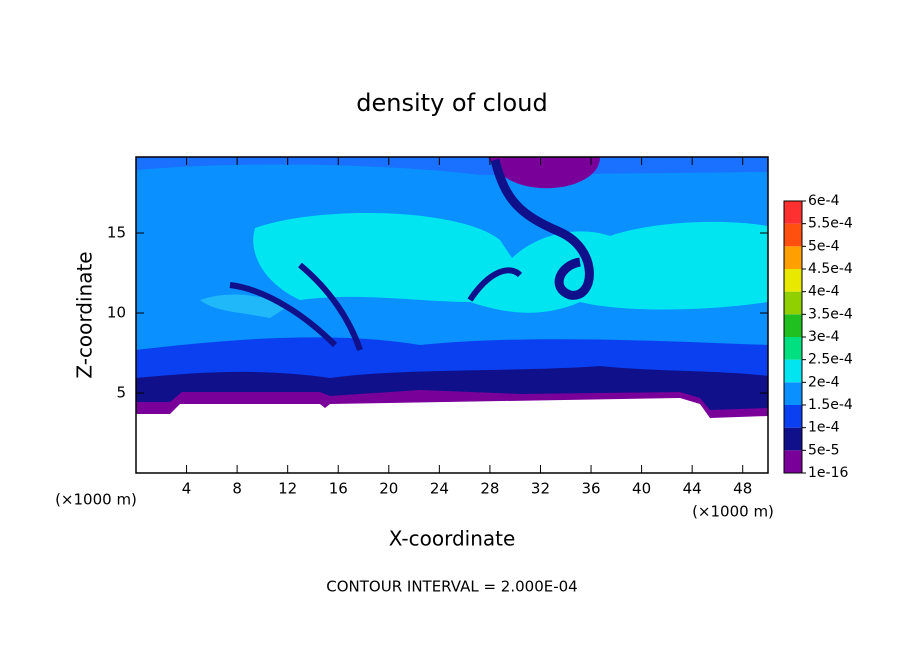  Describe the element at coordinates (540, 489) in the screenshot. I see `x-tick-label: 32` at that location.